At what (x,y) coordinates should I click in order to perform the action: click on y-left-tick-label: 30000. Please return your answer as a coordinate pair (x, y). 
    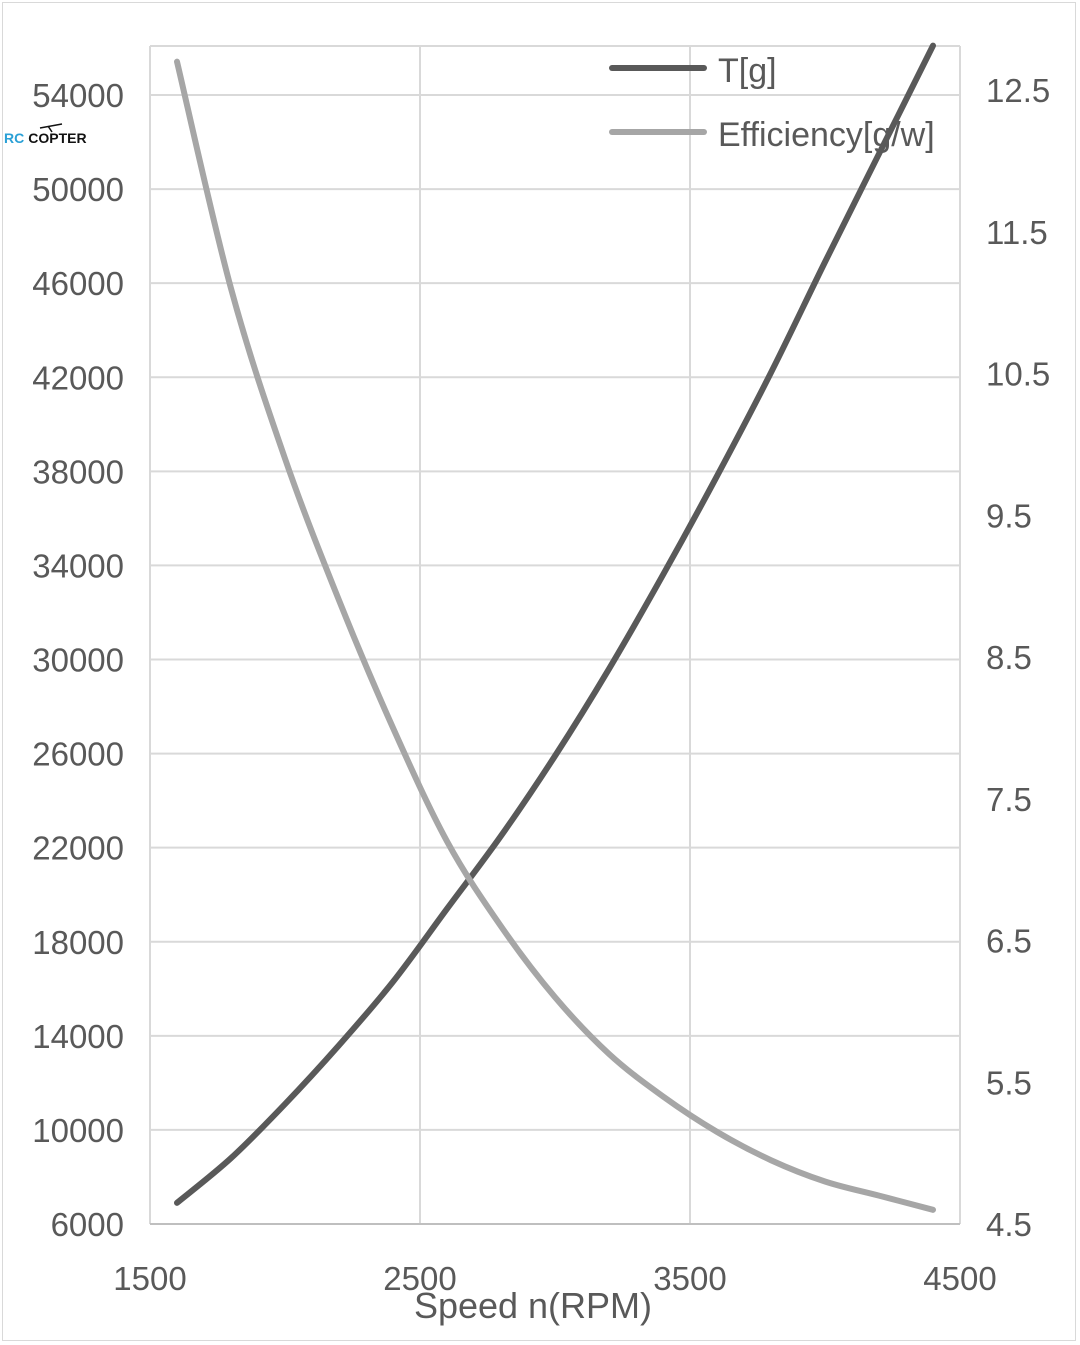
    Looking at the image, I should click on (78, 660).